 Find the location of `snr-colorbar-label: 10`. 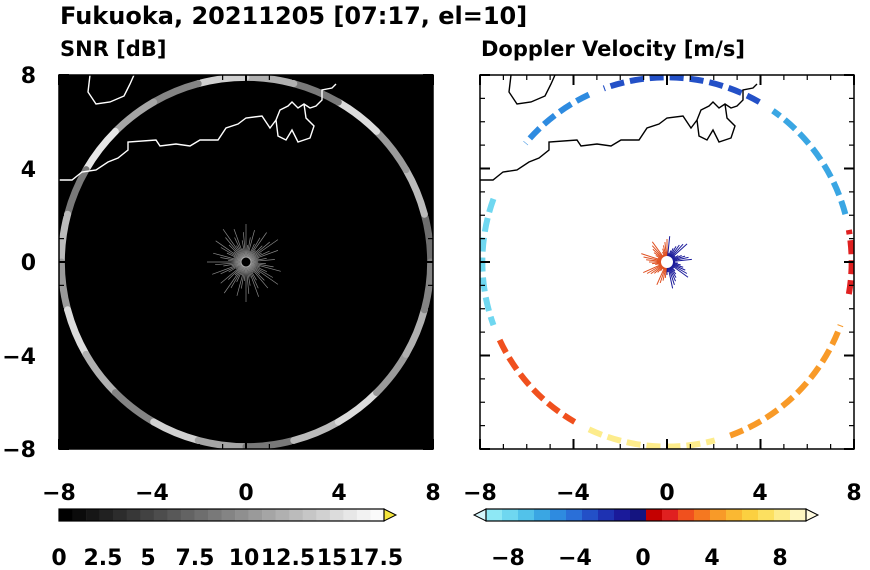

snr-colorbar-label: 10 is located at coordinates (244, 558).